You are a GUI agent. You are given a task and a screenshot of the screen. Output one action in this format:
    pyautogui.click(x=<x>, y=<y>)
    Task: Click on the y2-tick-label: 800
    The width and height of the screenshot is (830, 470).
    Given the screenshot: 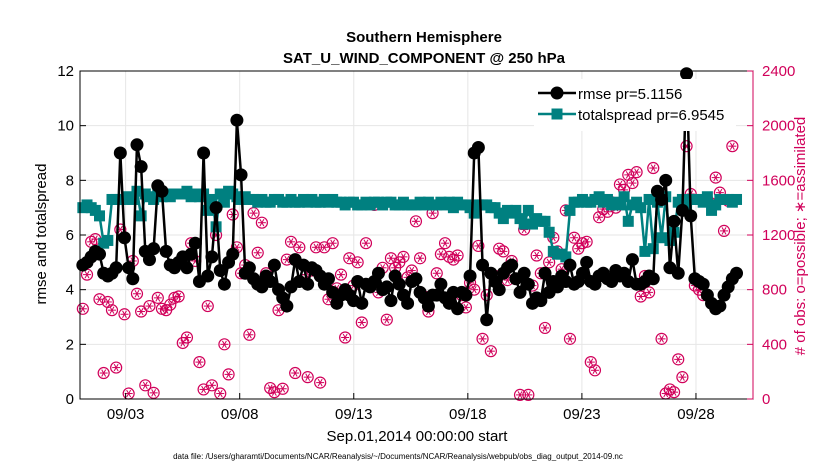 What is the action you would take?
    pyautogui.click(x=774, y=290)
    